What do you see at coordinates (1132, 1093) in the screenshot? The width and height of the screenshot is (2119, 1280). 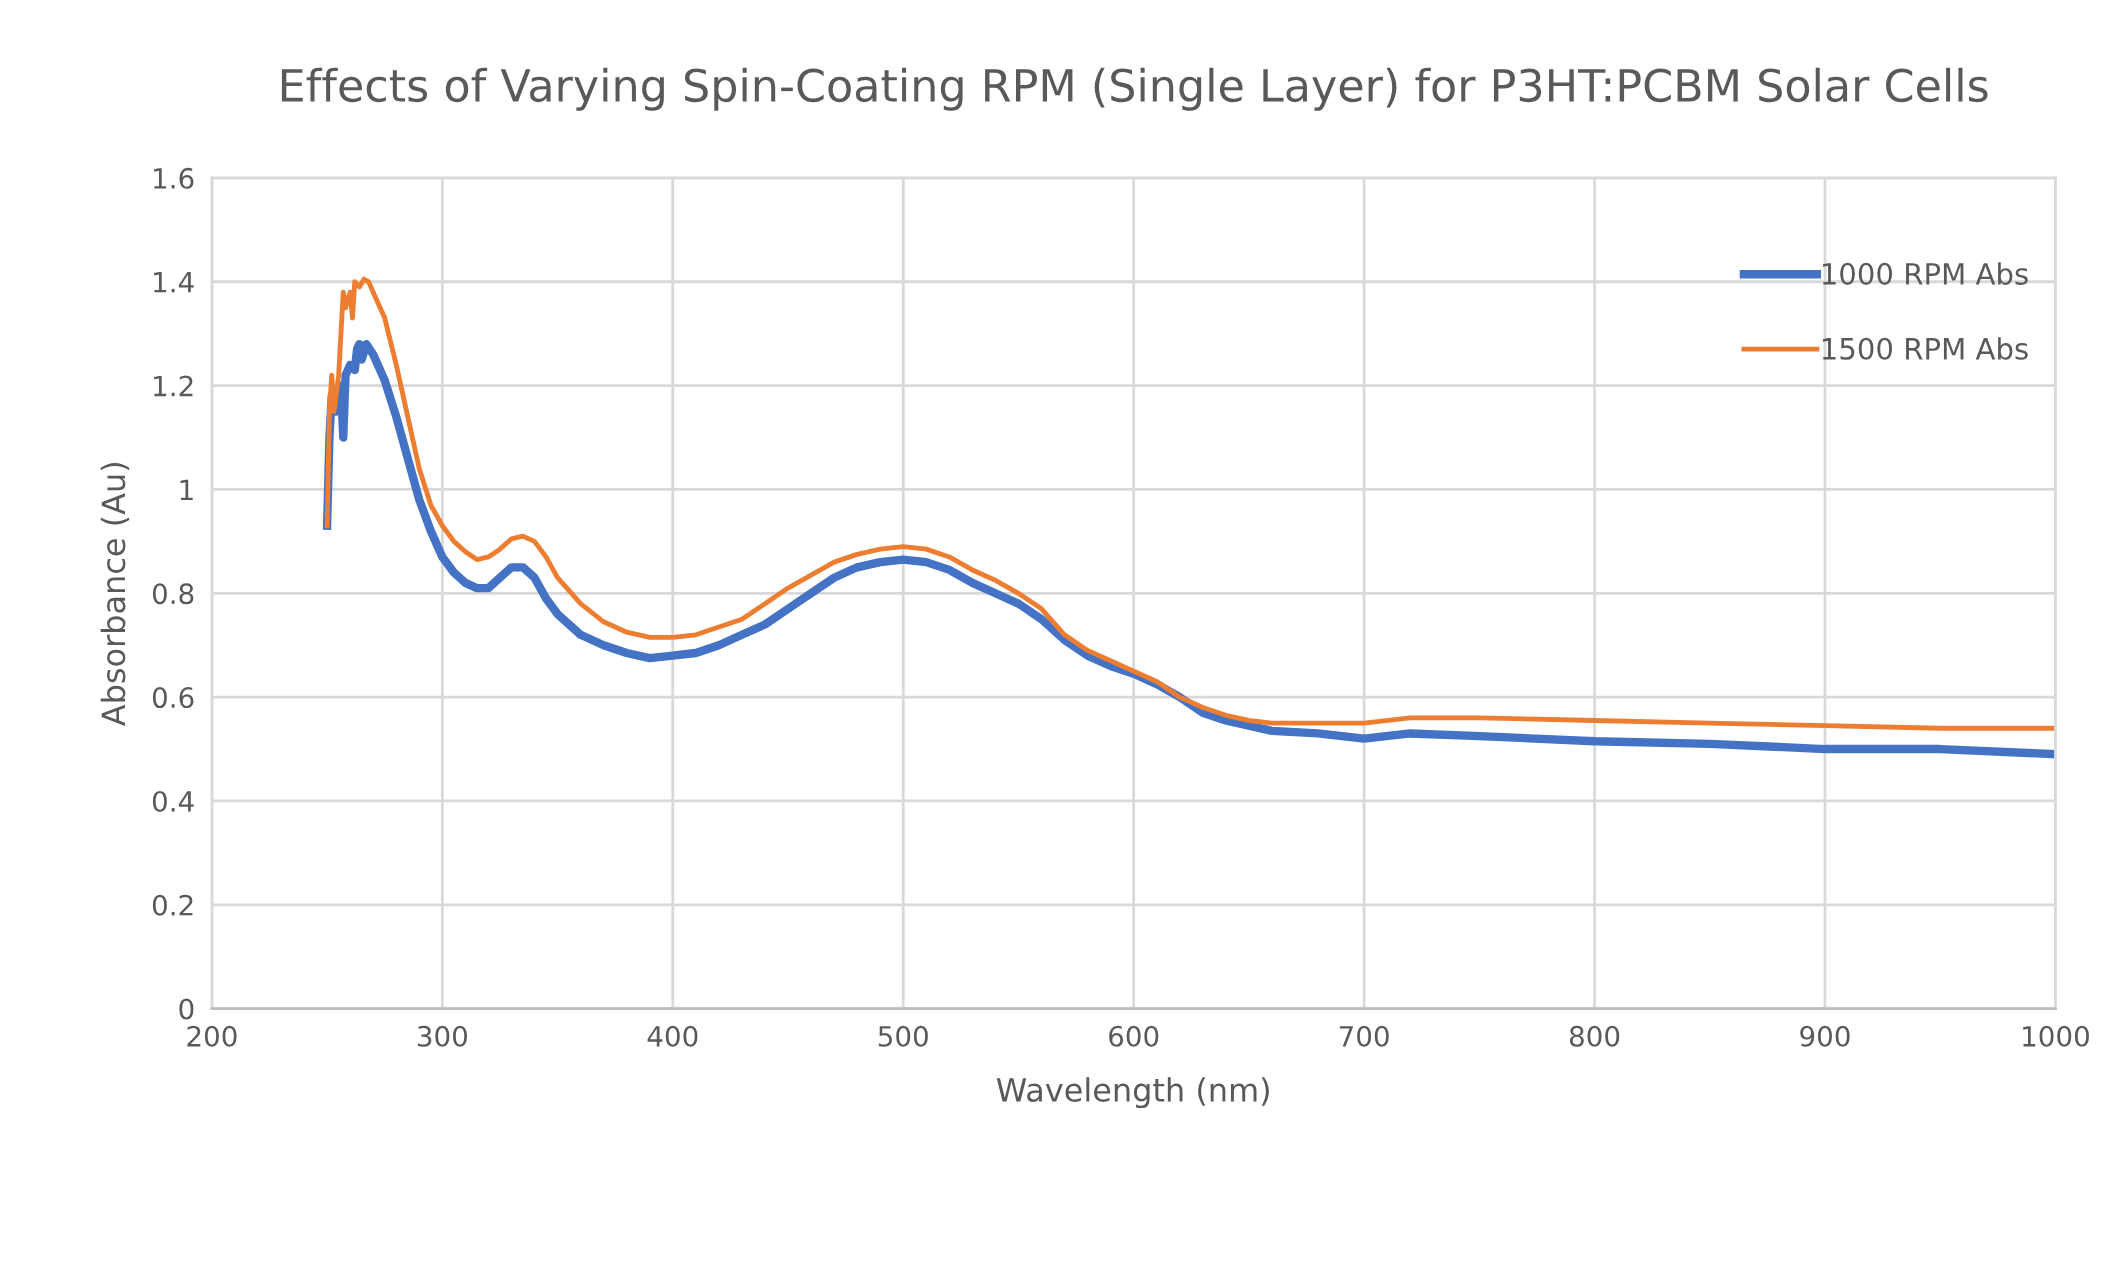 I see `x-axis-title: Wavelength (nm)` at bounding box center [1132, 1093].